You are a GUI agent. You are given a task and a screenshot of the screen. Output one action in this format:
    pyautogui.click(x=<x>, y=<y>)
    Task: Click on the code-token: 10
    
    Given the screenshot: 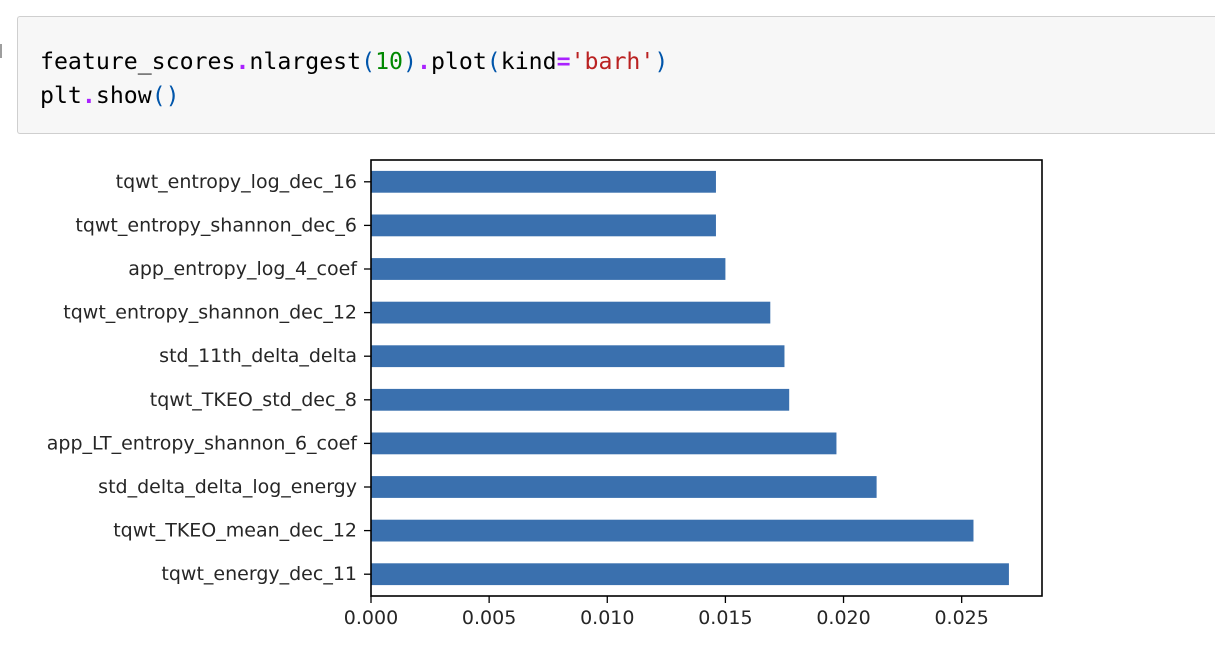 What is the action you would take?
    pyautogui.click(x=389, y=61)
    